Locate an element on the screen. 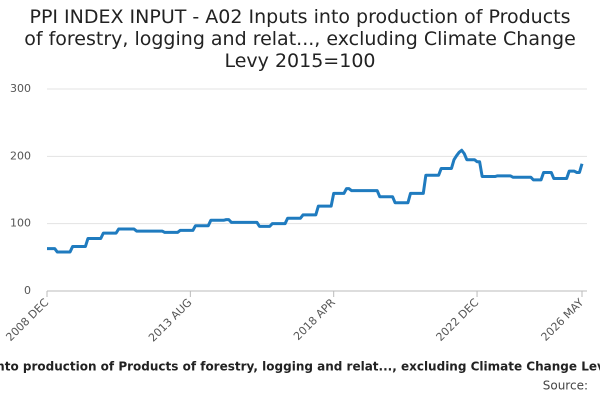  y-tick-label: 200 is located at coordinates (20, 155).